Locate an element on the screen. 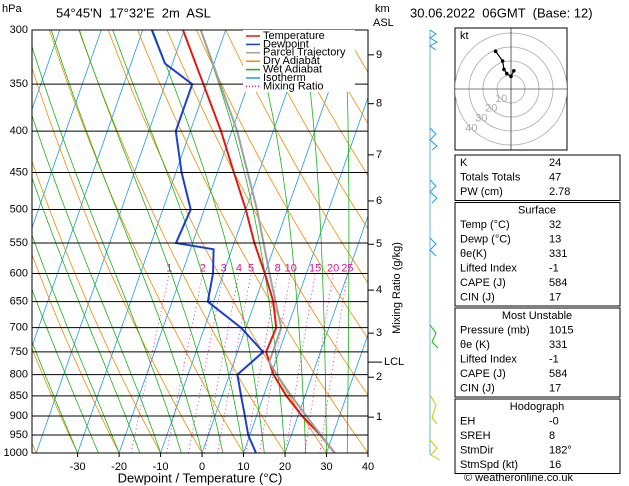 This screenshot has width=629, height=486. wet-adiabat is located at coordinates (55, 396).